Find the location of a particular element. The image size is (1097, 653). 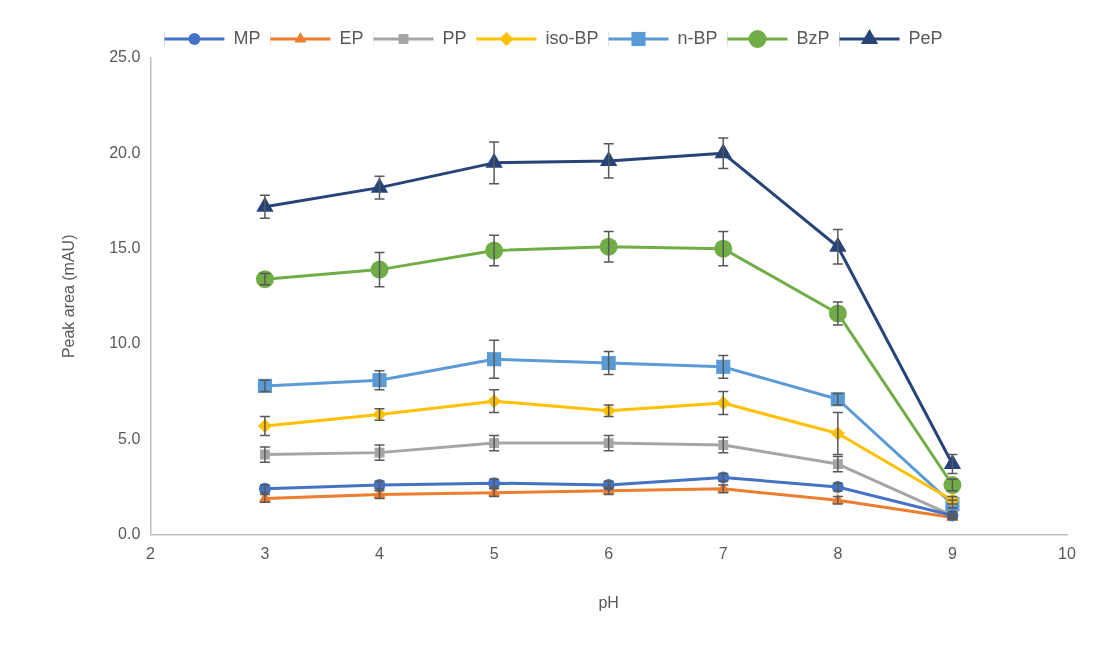

x-tick-label: 2 is located at coordinates (150, 553).